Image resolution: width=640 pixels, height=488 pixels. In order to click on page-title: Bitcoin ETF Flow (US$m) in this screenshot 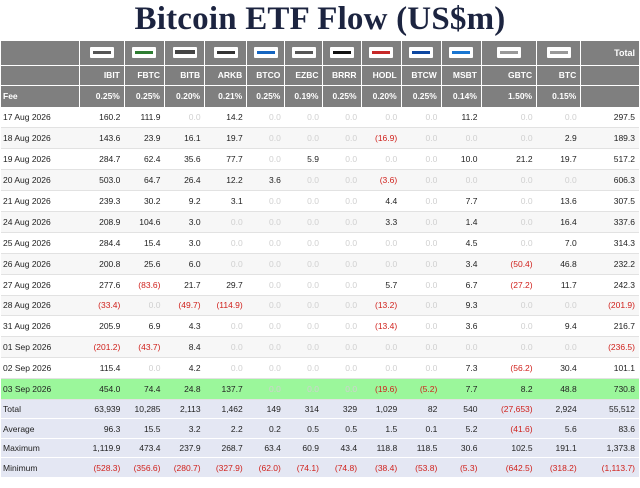, I will do `click(320, 19)`.